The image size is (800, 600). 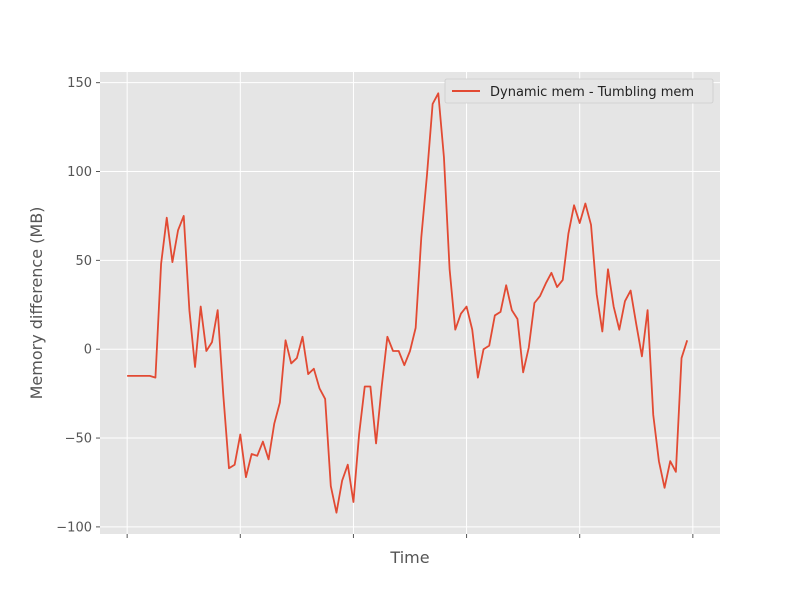 I want to click on legend: Dynamic mem - Tumbling mem, so click(x=579, y=91).